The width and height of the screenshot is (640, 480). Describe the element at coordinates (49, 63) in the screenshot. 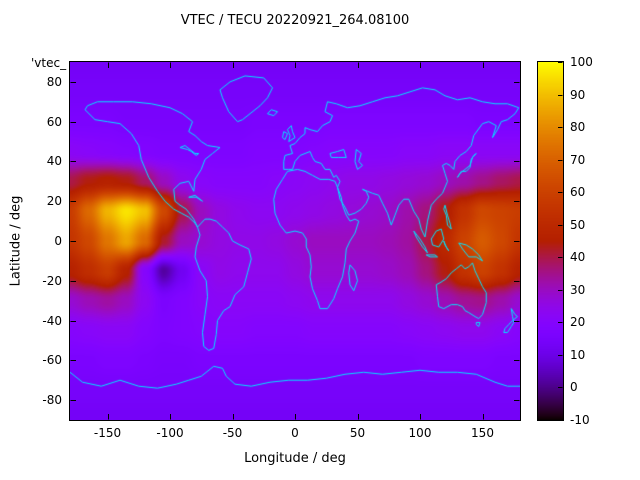

I see `plot-key-label: 'vtec_` at that location.